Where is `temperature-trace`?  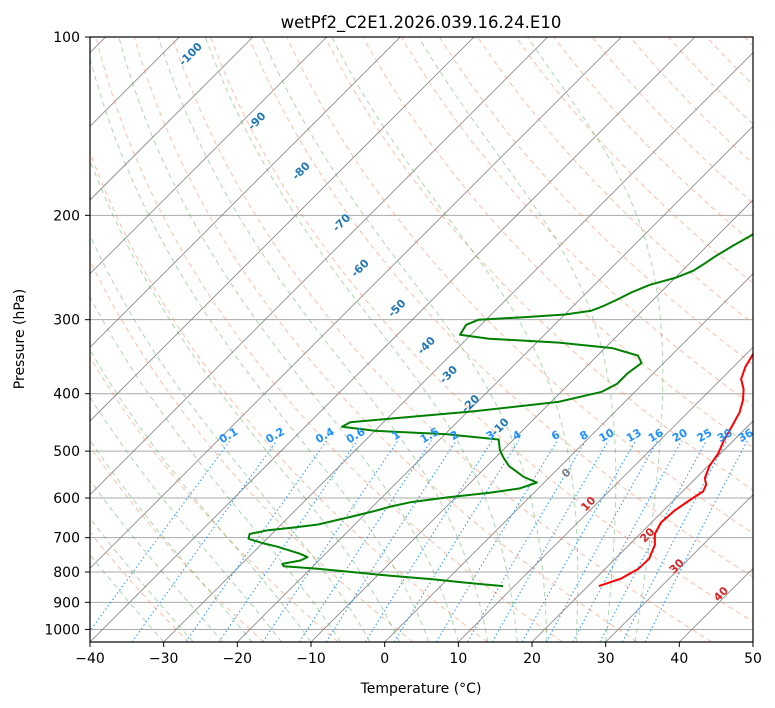 temperature-trace is located at coordinates (675, 470).